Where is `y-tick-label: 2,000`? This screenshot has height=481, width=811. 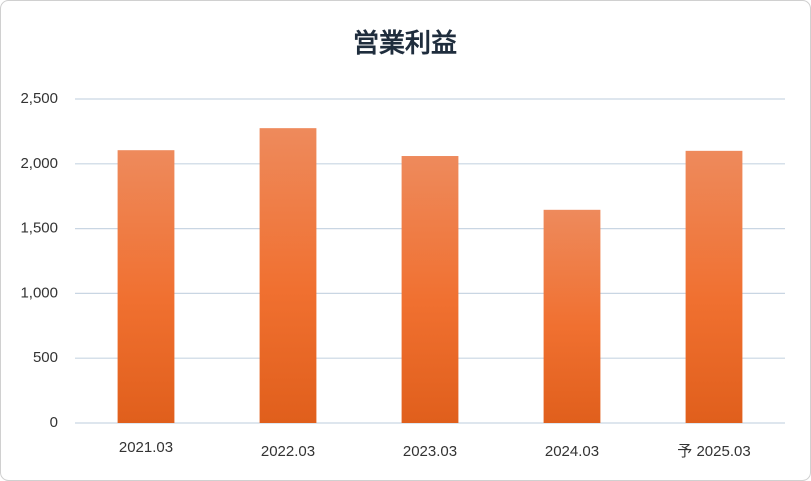
y-tick-label: 2,000 is located at coordinates (39, 163).